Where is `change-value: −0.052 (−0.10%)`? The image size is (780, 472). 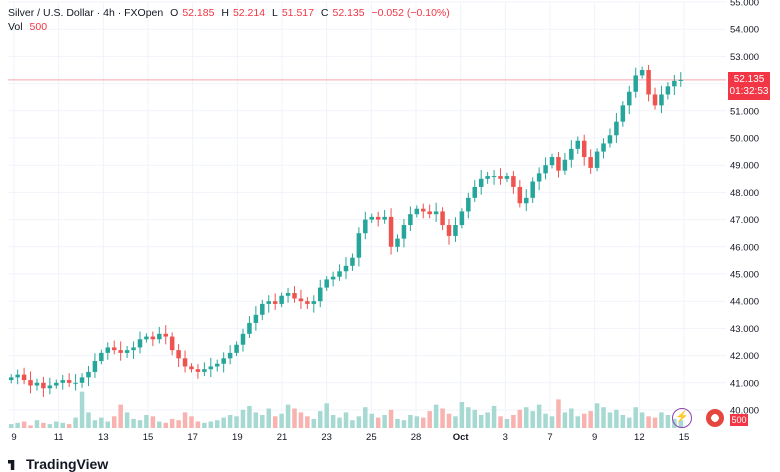
change-value: −0.052 (−0.10%) is located at coordinates (410, 13).